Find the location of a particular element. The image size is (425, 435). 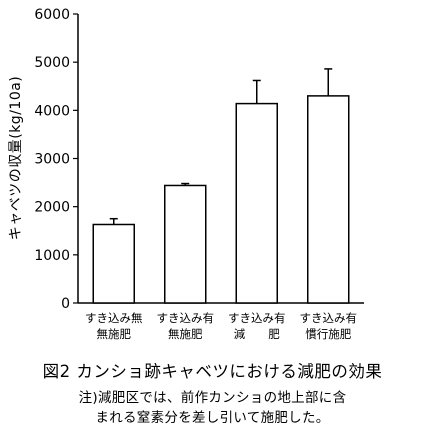

y-tick-label: 1000 is located at coordinates (52, 256).